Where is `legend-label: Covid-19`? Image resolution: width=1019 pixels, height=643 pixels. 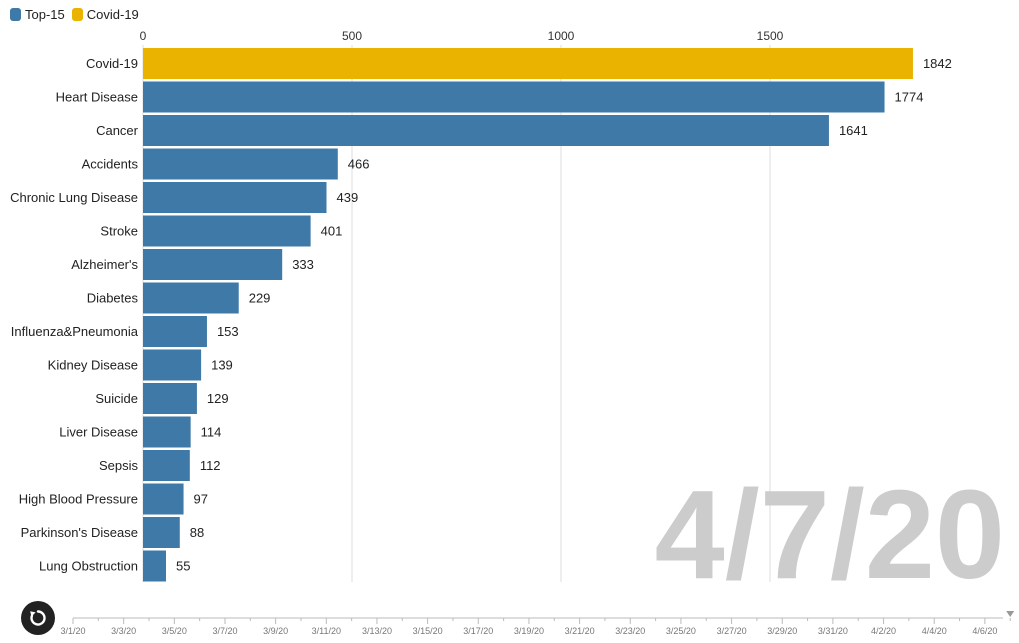
legend-label: Covid-19 is located at coordinates (112, 14).